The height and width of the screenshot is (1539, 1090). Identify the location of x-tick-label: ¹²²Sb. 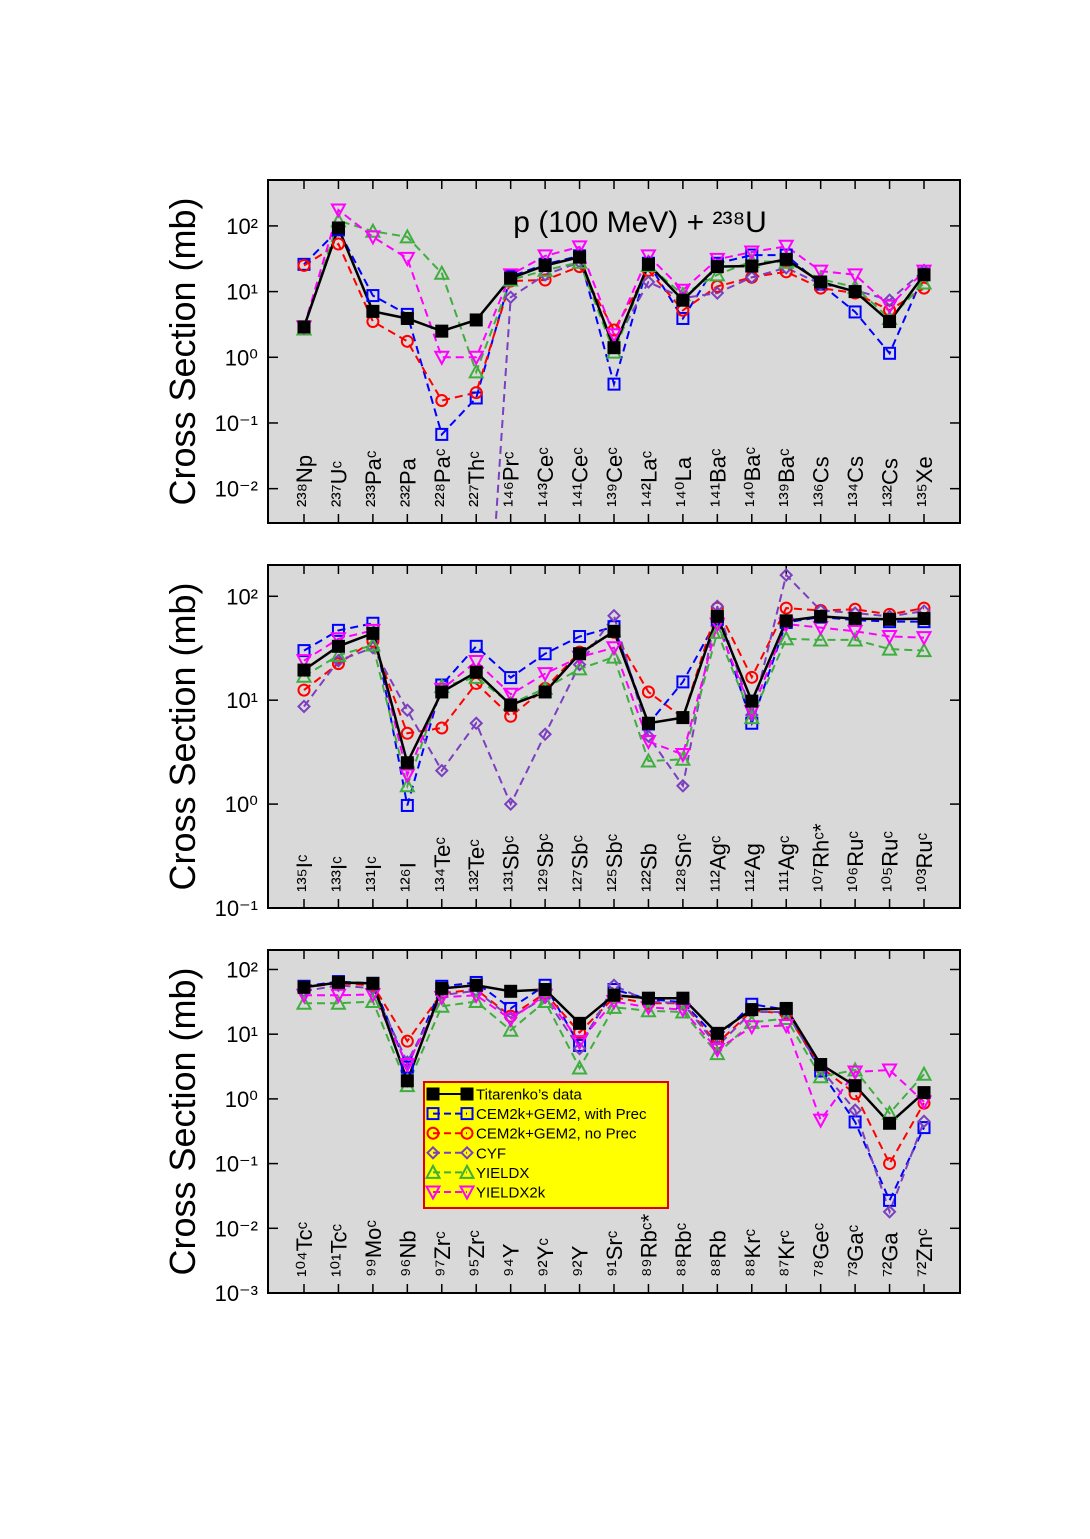
(648, 867).